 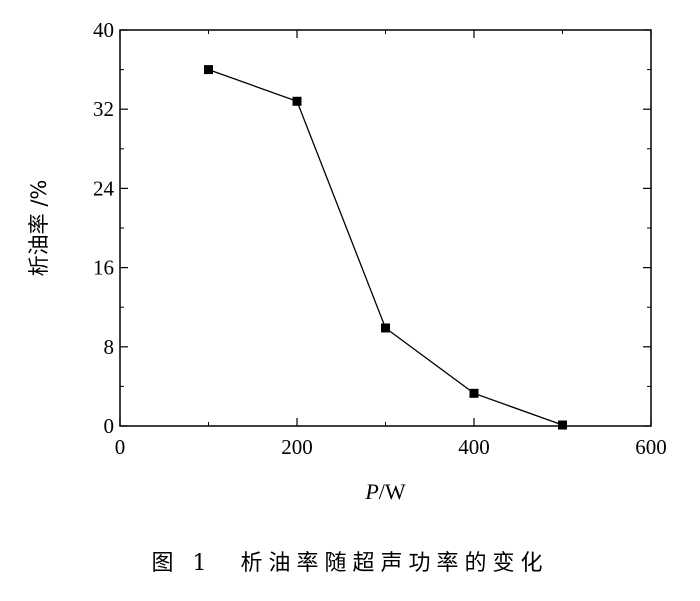 What do you see at coordinates (392, 491) in the screenshot?
I see `x-axis-title-unit: /W` at bounding box center [392, 491].